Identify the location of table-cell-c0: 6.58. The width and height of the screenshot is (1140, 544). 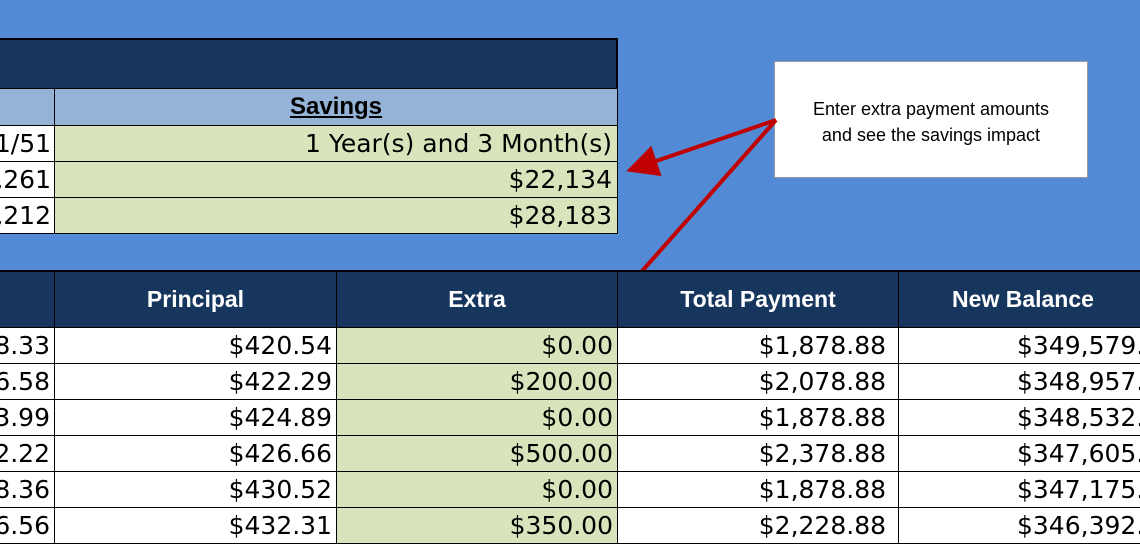
(27, 381).